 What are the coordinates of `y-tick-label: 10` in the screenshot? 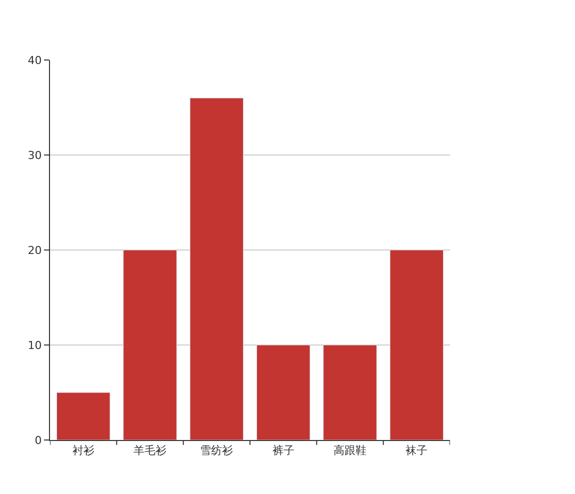 It's located at (35, 345).